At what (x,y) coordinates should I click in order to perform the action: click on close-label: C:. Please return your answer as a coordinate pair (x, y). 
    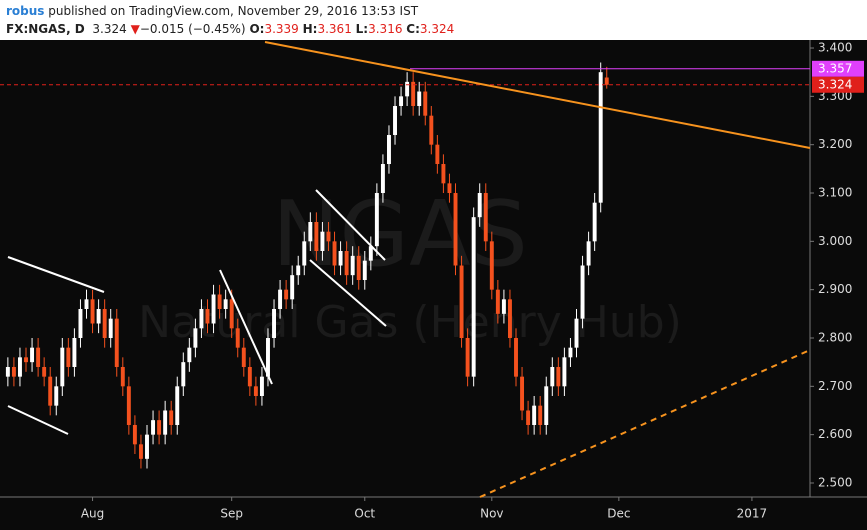
    Looking at the image, I should click on (413, 29).